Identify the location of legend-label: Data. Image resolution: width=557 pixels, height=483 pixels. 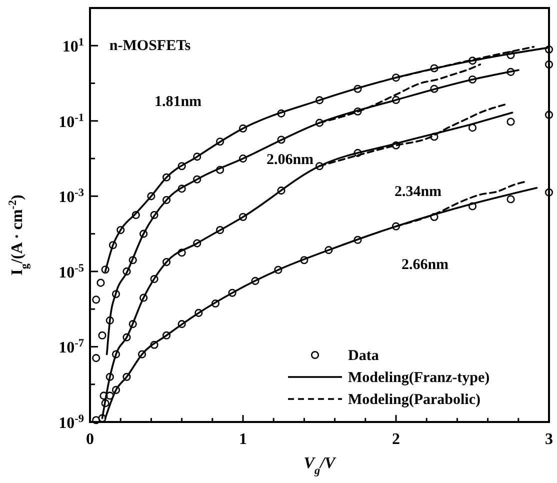
(364, 356).